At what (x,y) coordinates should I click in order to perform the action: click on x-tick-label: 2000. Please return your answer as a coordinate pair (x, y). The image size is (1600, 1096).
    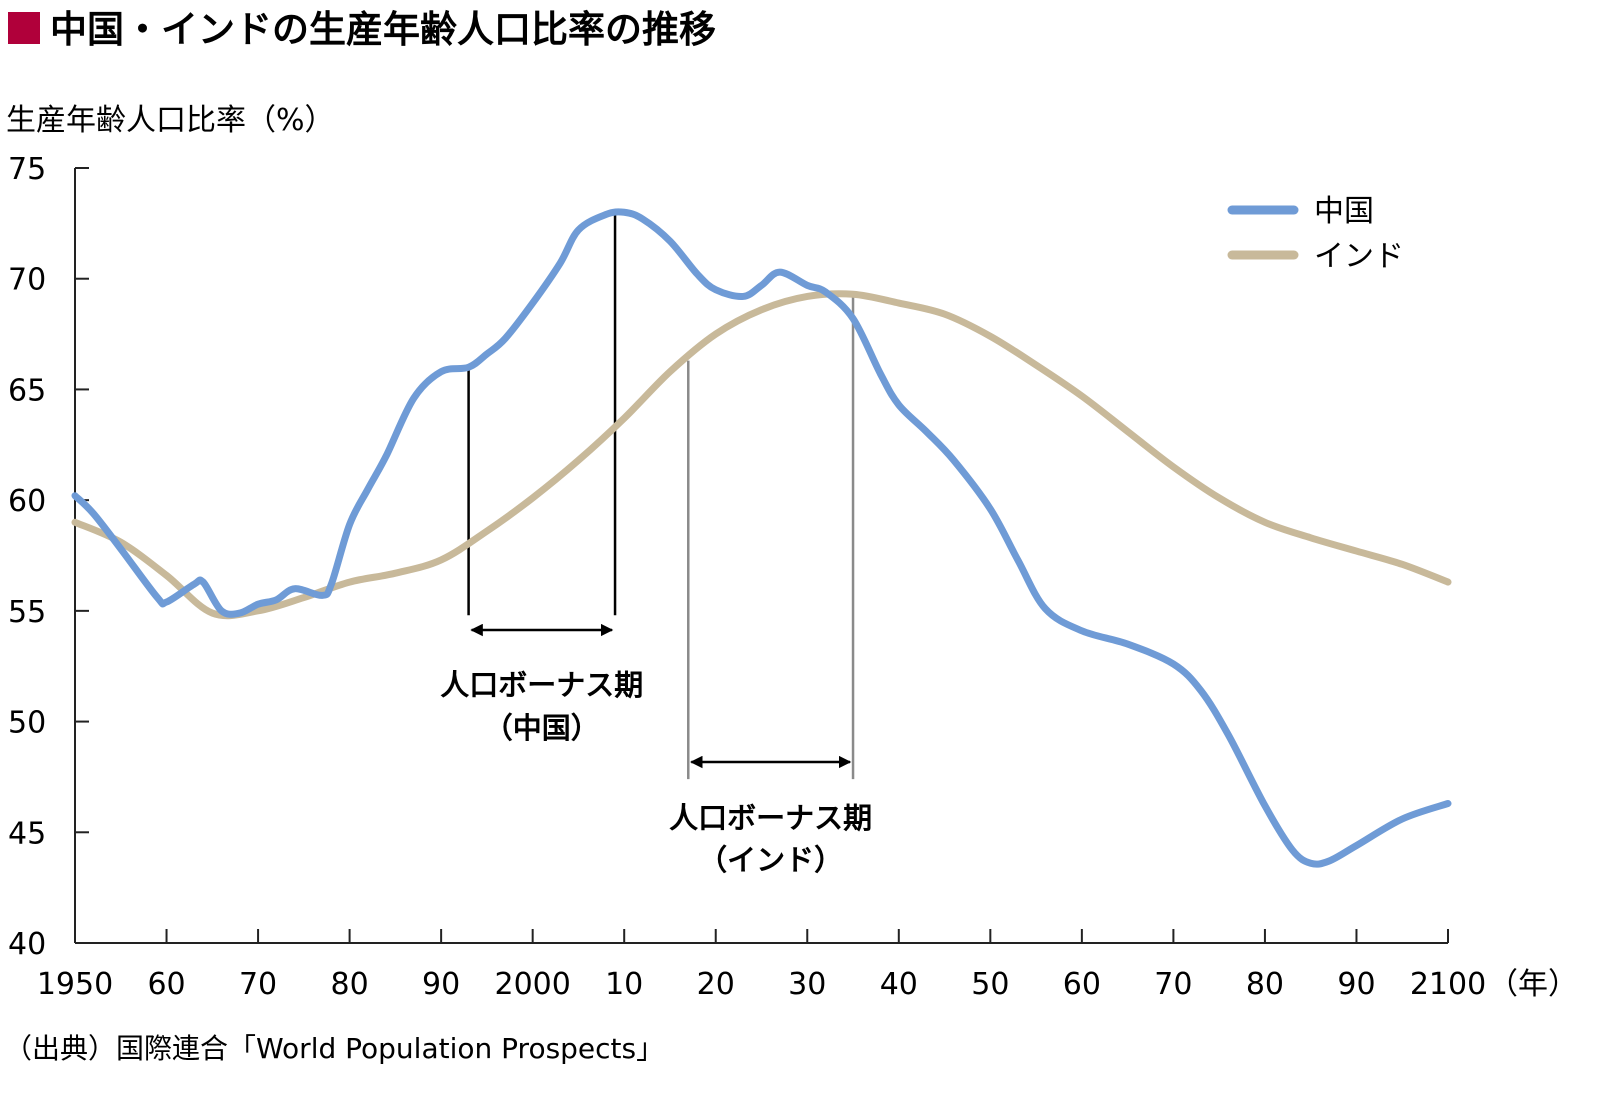
    Looking at the image, I should click on (532, 984).